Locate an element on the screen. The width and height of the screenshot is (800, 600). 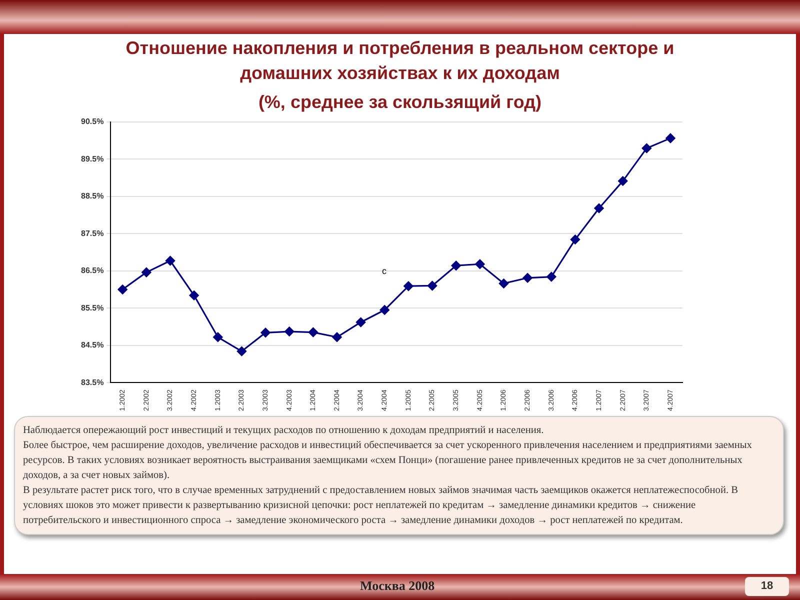
chart-title: Отношение накопления и потребления в реальном секторе и домашних хозяйствах к их доходам is located at coordinates (400, 61).